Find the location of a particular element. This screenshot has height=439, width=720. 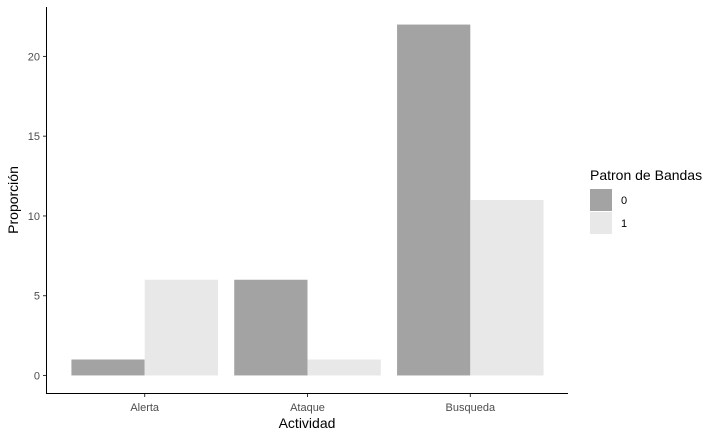

y-tick-label: 5 is located at coordinates (37, 297).